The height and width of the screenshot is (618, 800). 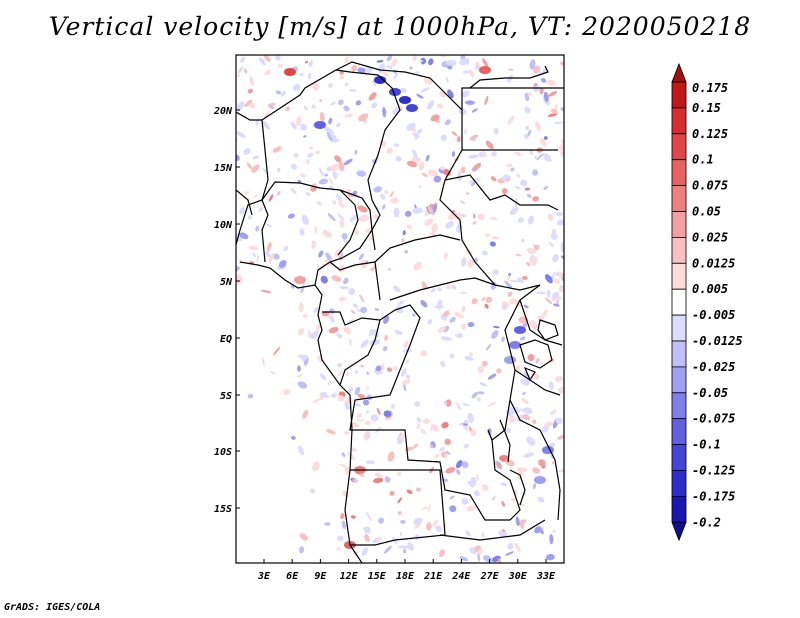 I want to click on lat-label: 15N, so click(x=223, y=168).